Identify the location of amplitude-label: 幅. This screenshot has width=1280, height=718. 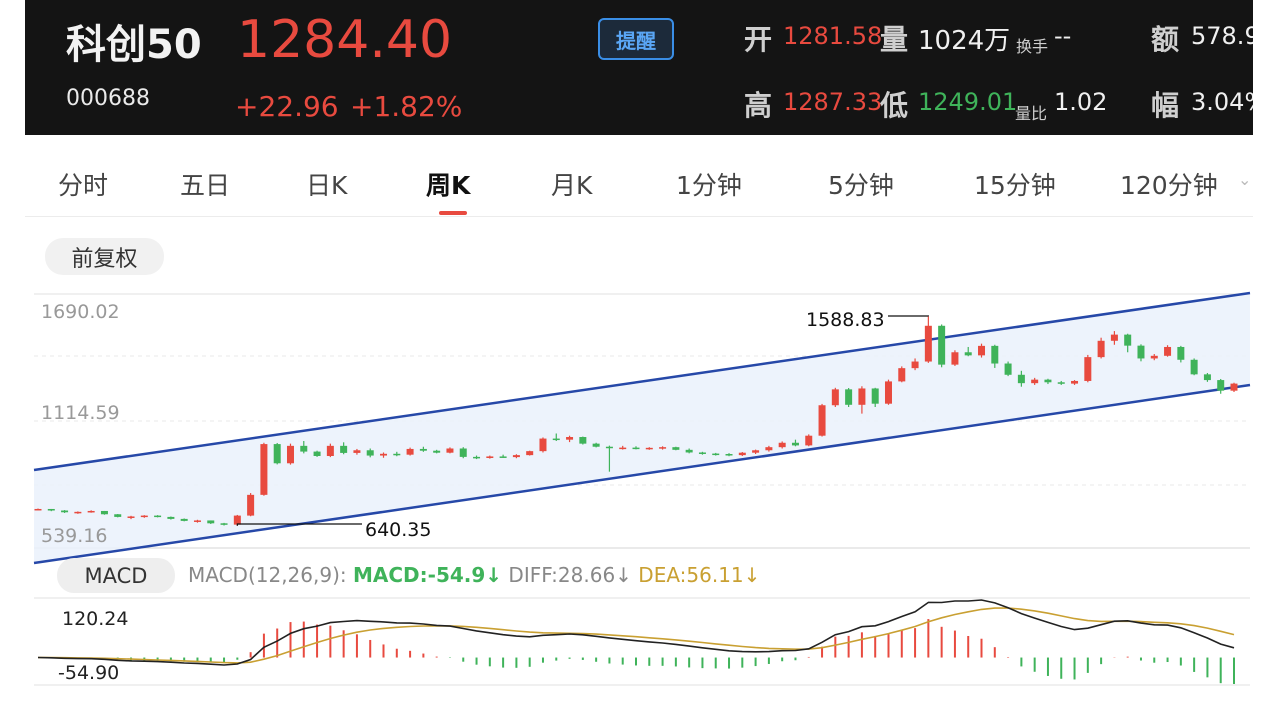
(1165, 105).